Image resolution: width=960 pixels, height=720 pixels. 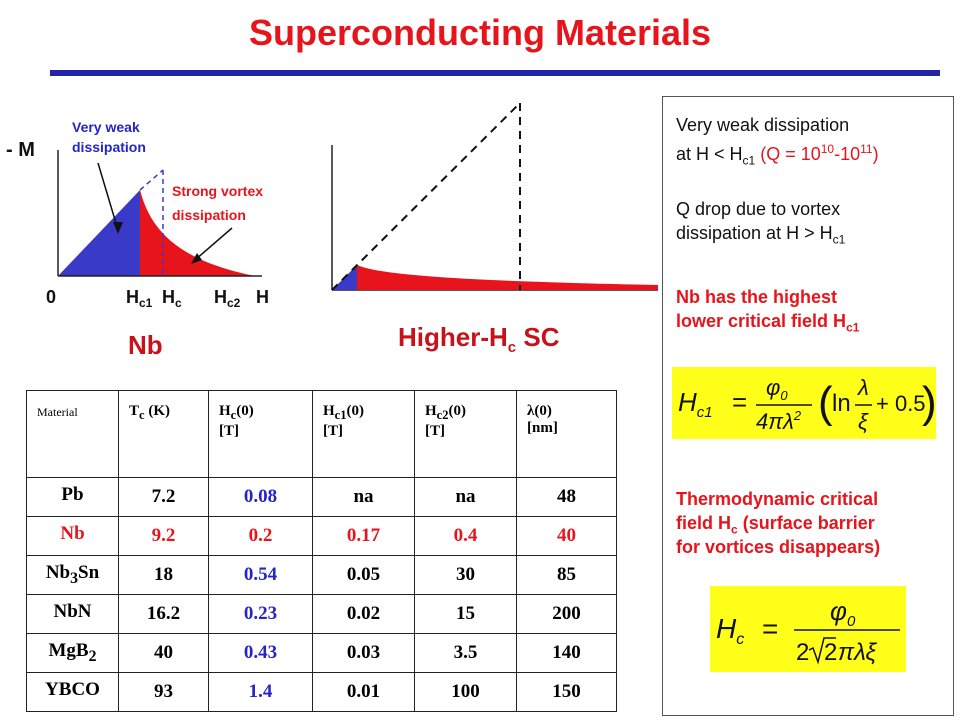 I want to click on x-label-zero: 0, so click(x=51, y=297).